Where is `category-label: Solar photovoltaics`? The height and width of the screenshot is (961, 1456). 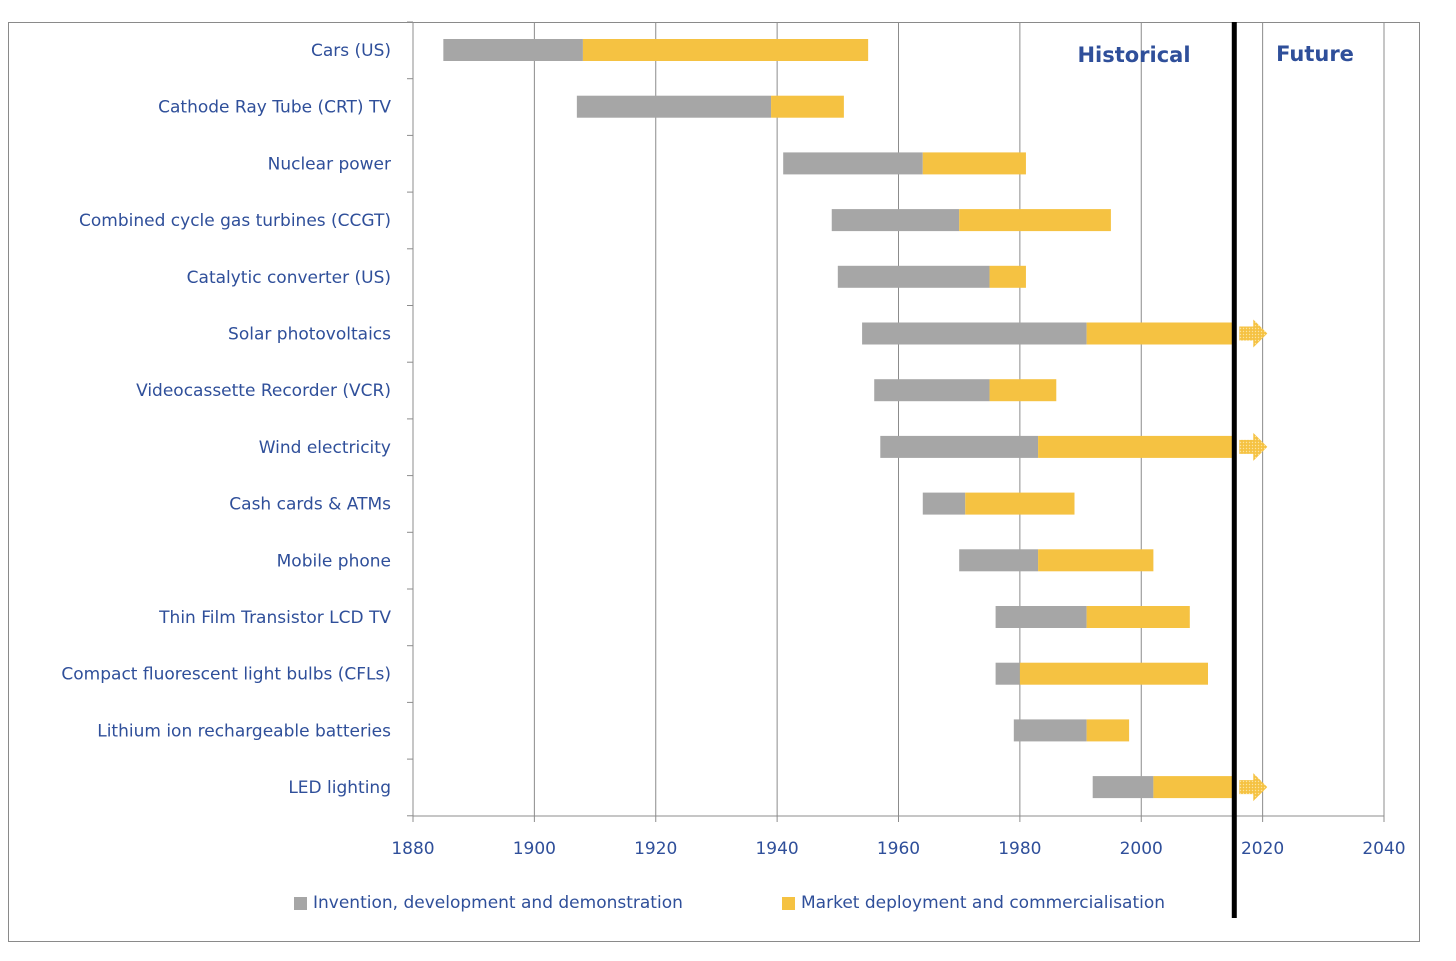
category-label: Solar photovoltaics is located at coordinates (309, 335).